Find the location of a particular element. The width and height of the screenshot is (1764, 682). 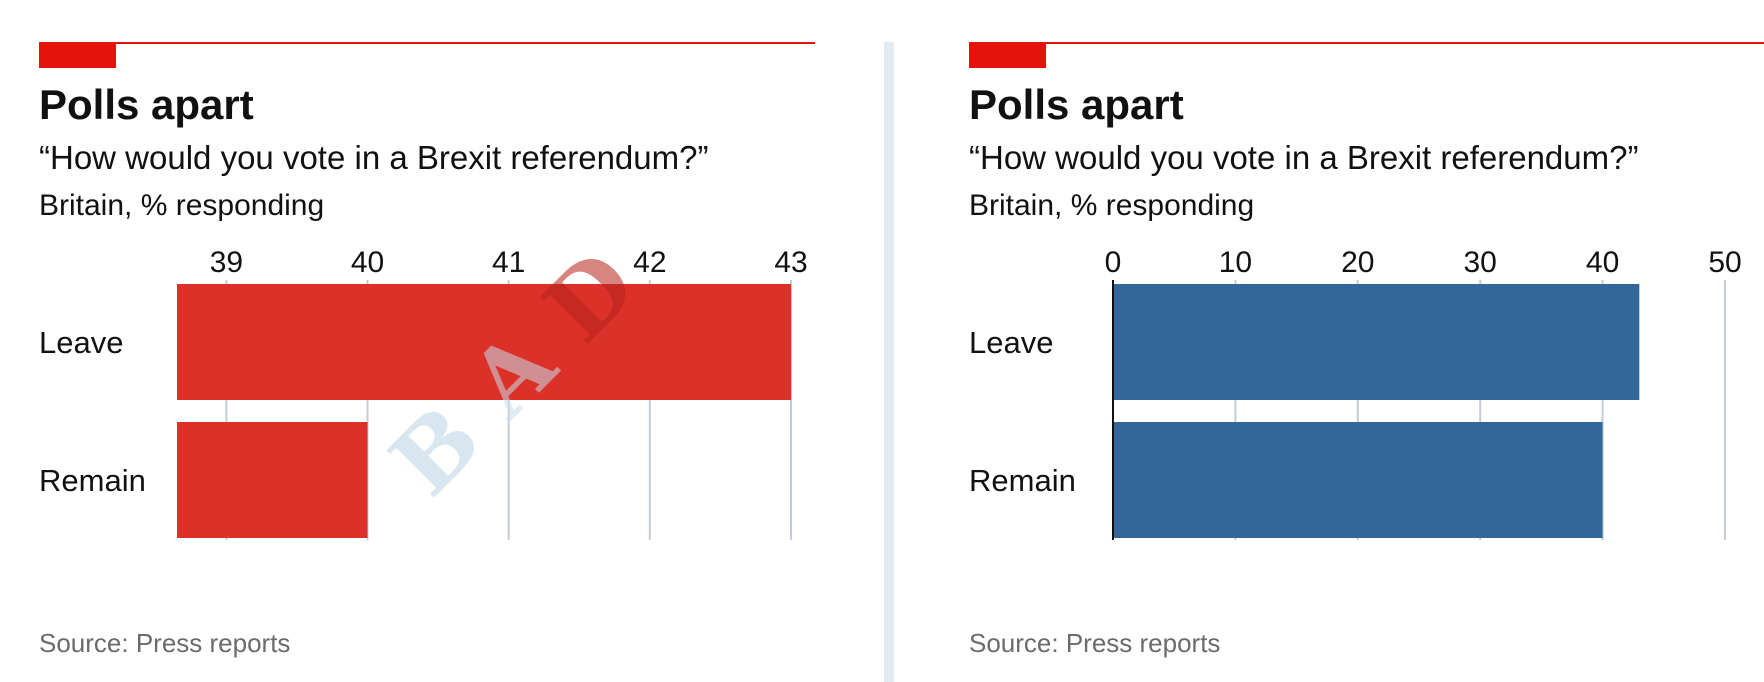

x-tick-label: 42 is located at coordinates (649, 262).